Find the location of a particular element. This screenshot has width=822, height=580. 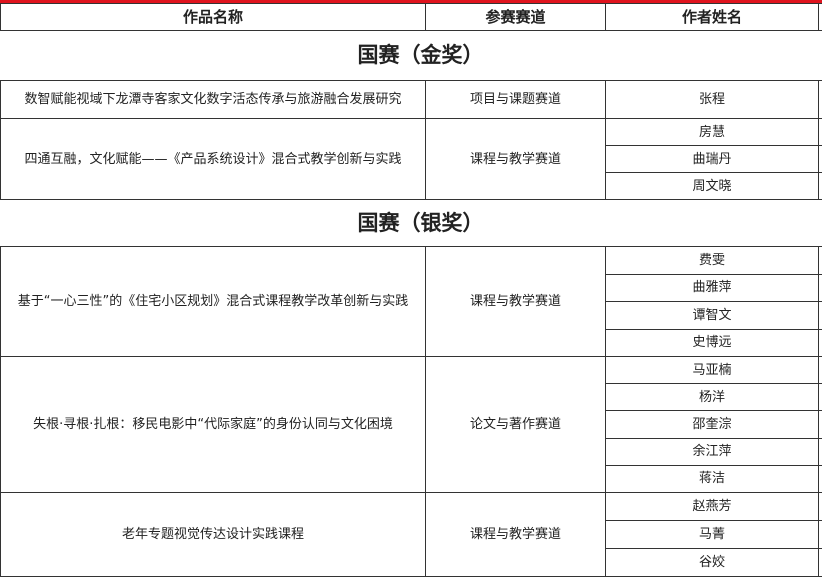

author-name: 房慧 is located at coordinates (712, 132).